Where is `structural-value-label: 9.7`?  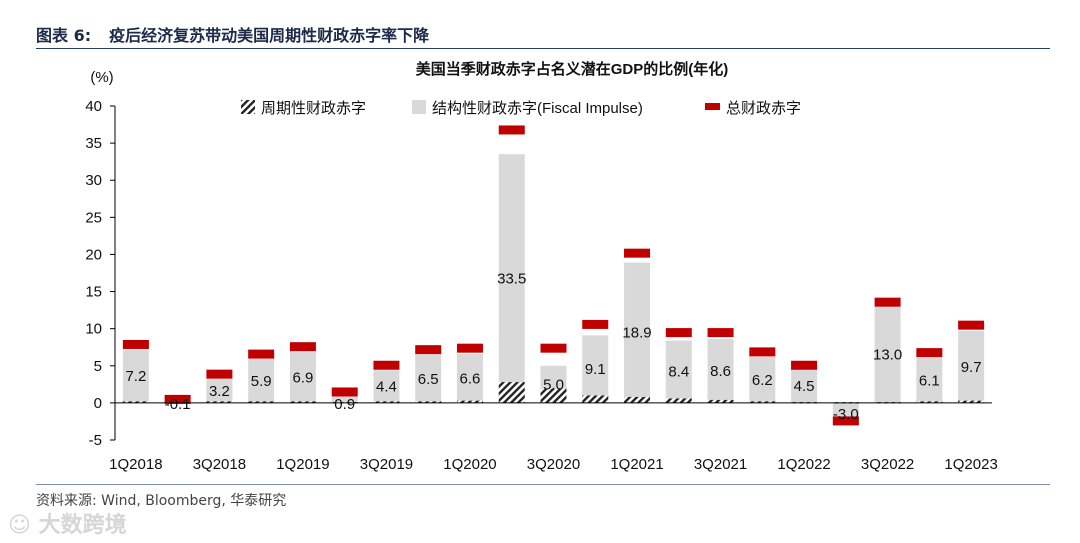
structural-value-label: 9.7 is located at coordinates (971, 367).